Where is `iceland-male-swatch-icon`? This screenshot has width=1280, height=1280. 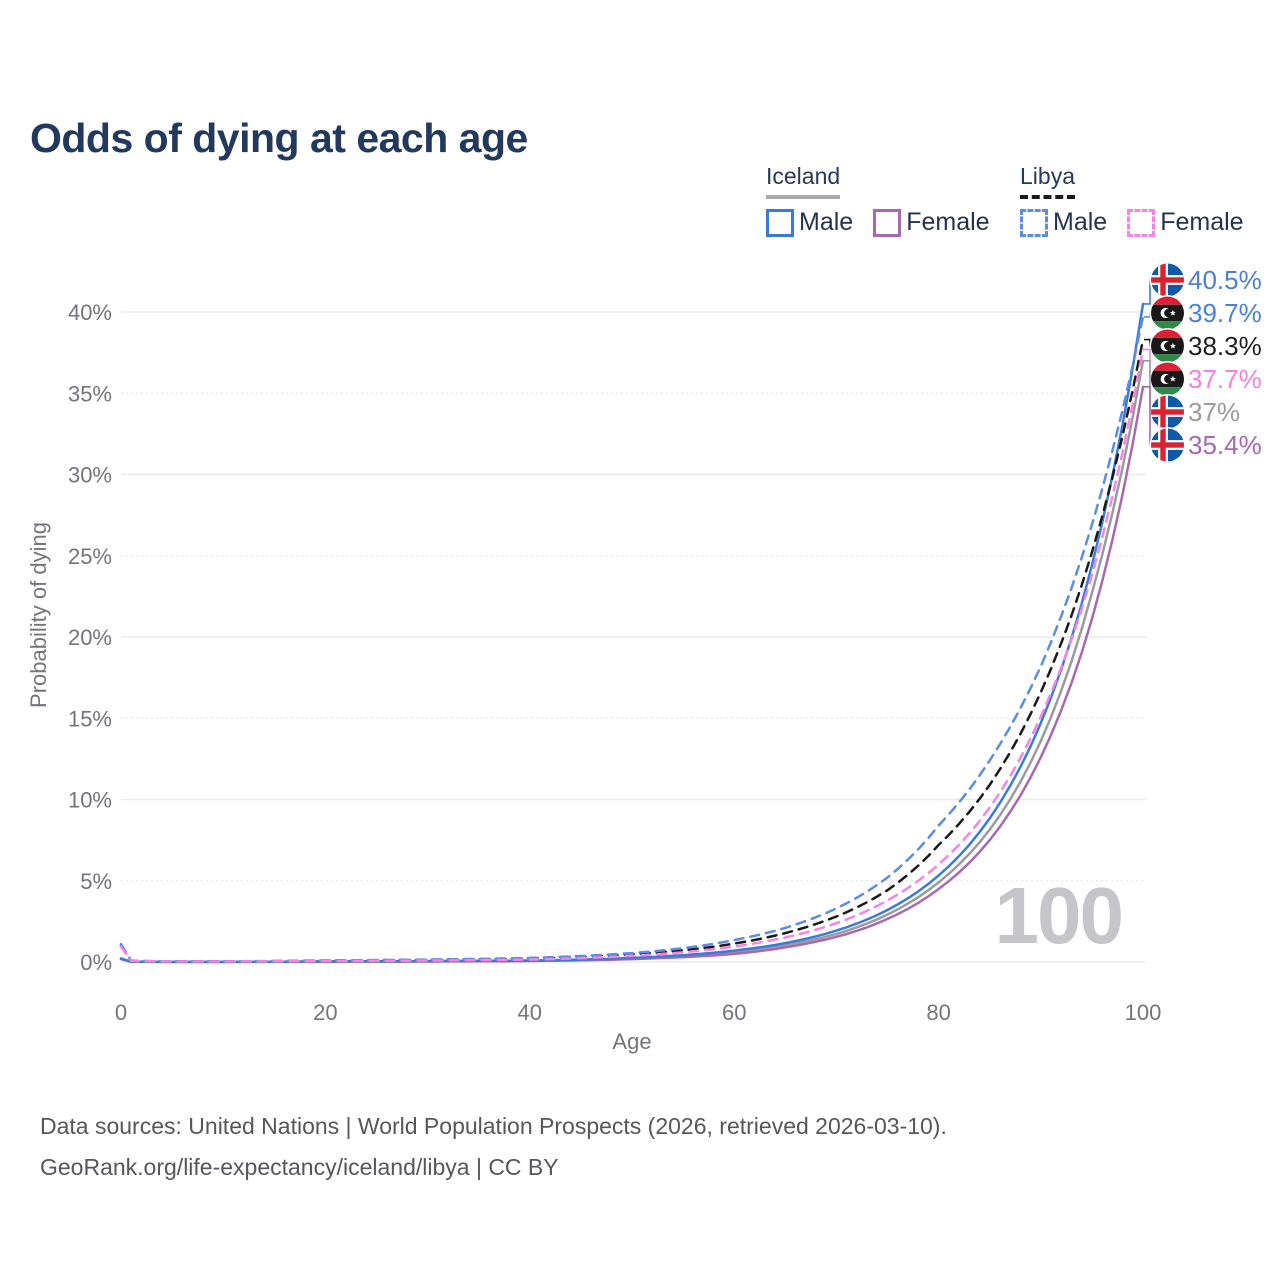
iceland-male-swatch-icon is located at coordinates (780, 222).